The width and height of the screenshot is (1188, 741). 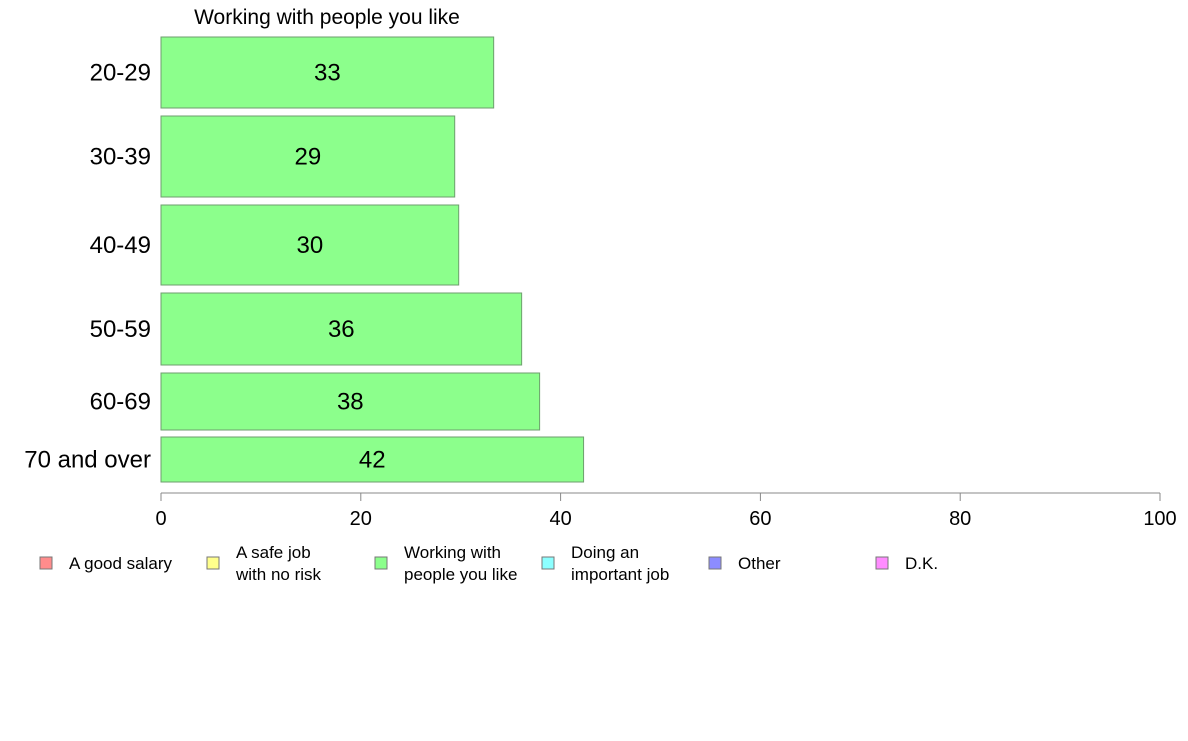 I want to click on bar-value-label: 36, so click(x=341, y=329).